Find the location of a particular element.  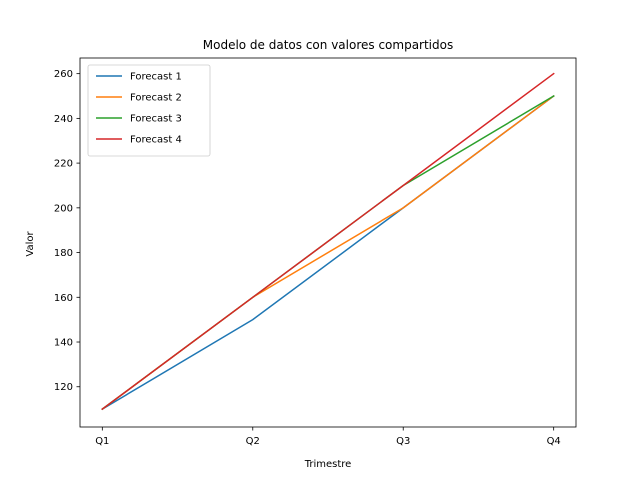

y-tick-label: 260 is located at coordinates (63, 74).